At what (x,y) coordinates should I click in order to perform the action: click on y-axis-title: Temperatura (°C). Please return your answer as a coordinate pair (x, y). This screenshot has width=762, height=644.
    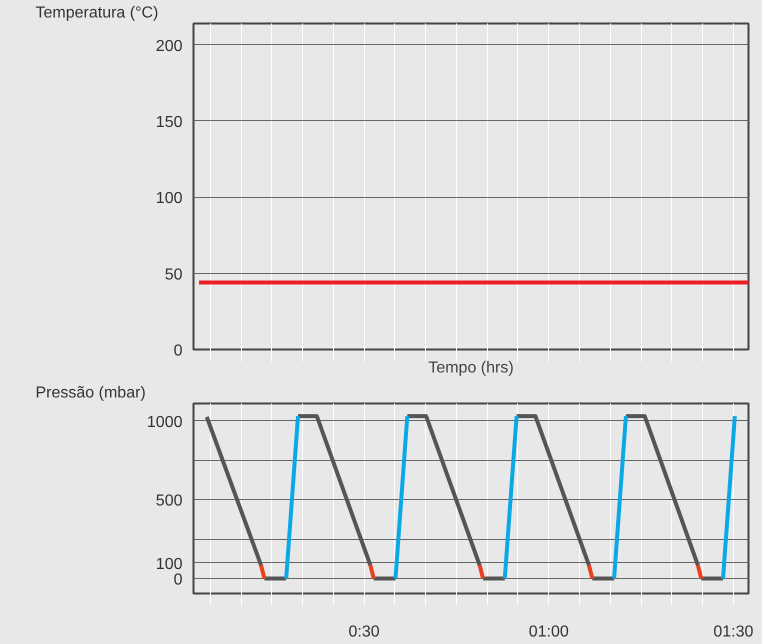
    Looking at the image, I should click on (97, 13).